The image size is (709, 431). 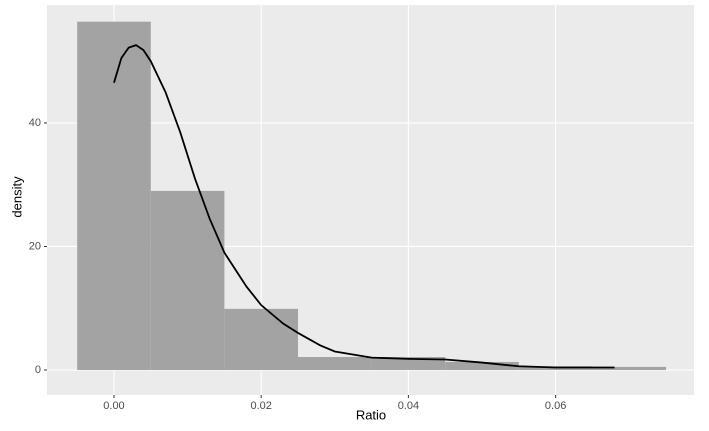 I want to click on x-tick-label: 0.02, so click(x=260, y=406).